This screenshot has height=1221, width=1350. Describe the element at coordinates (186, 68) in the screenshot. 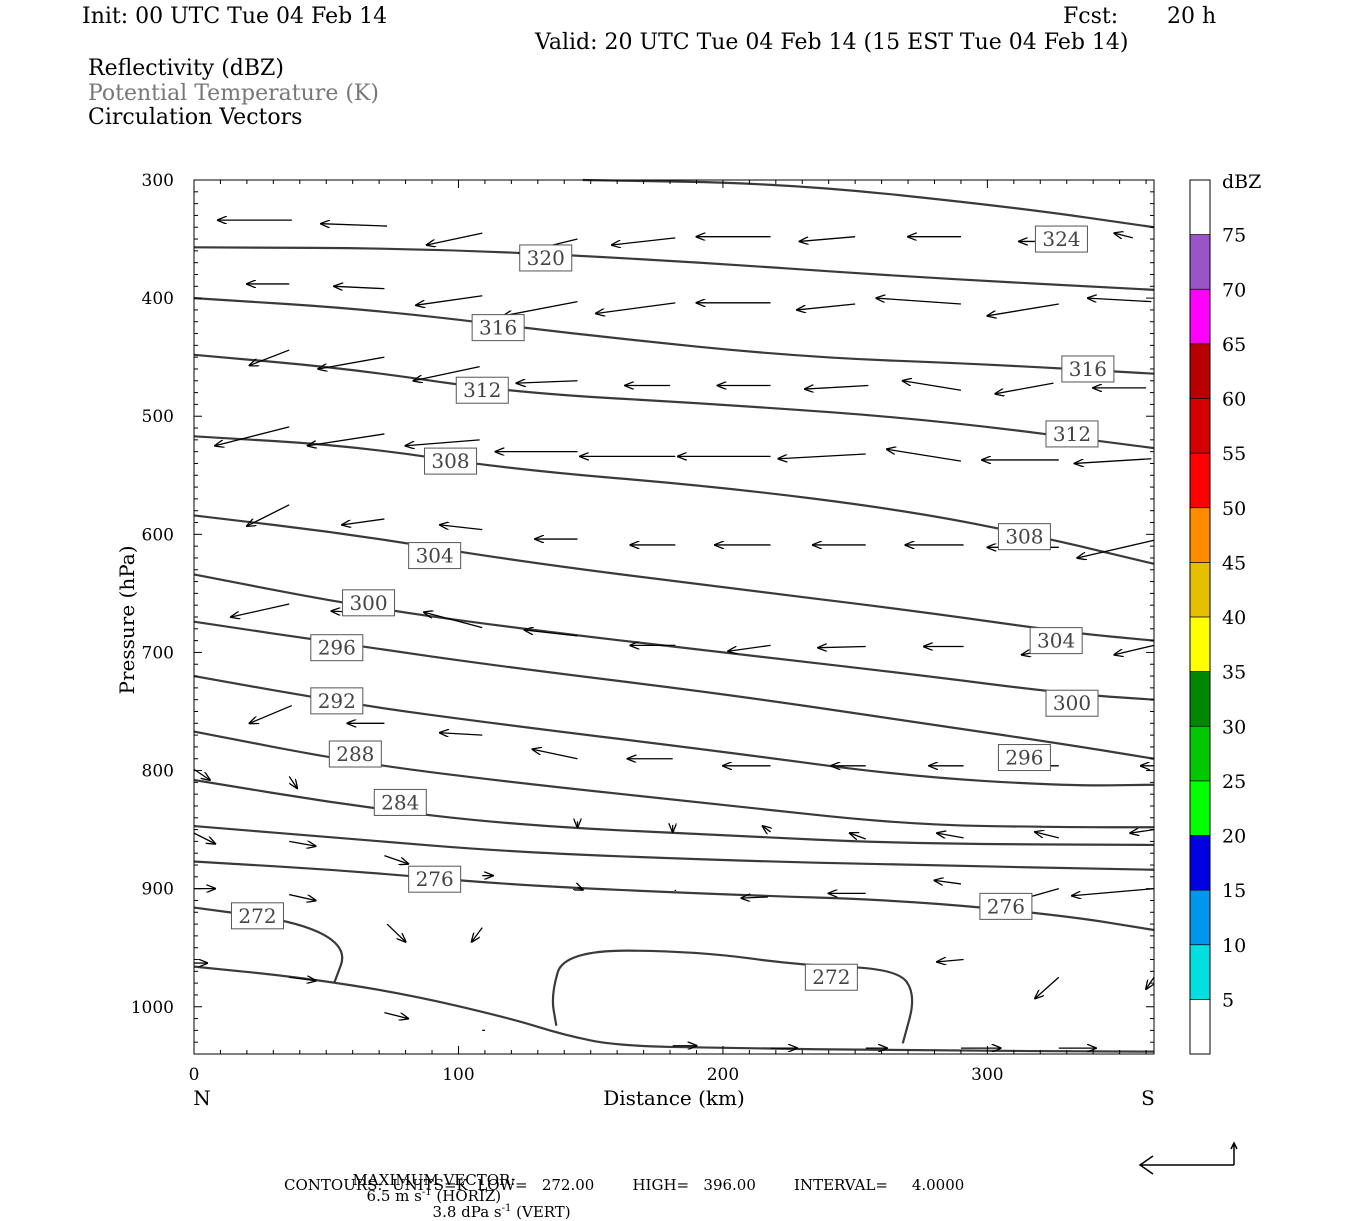

I see `field-reflectivity: Reflectivity (dBZ)` at that location.